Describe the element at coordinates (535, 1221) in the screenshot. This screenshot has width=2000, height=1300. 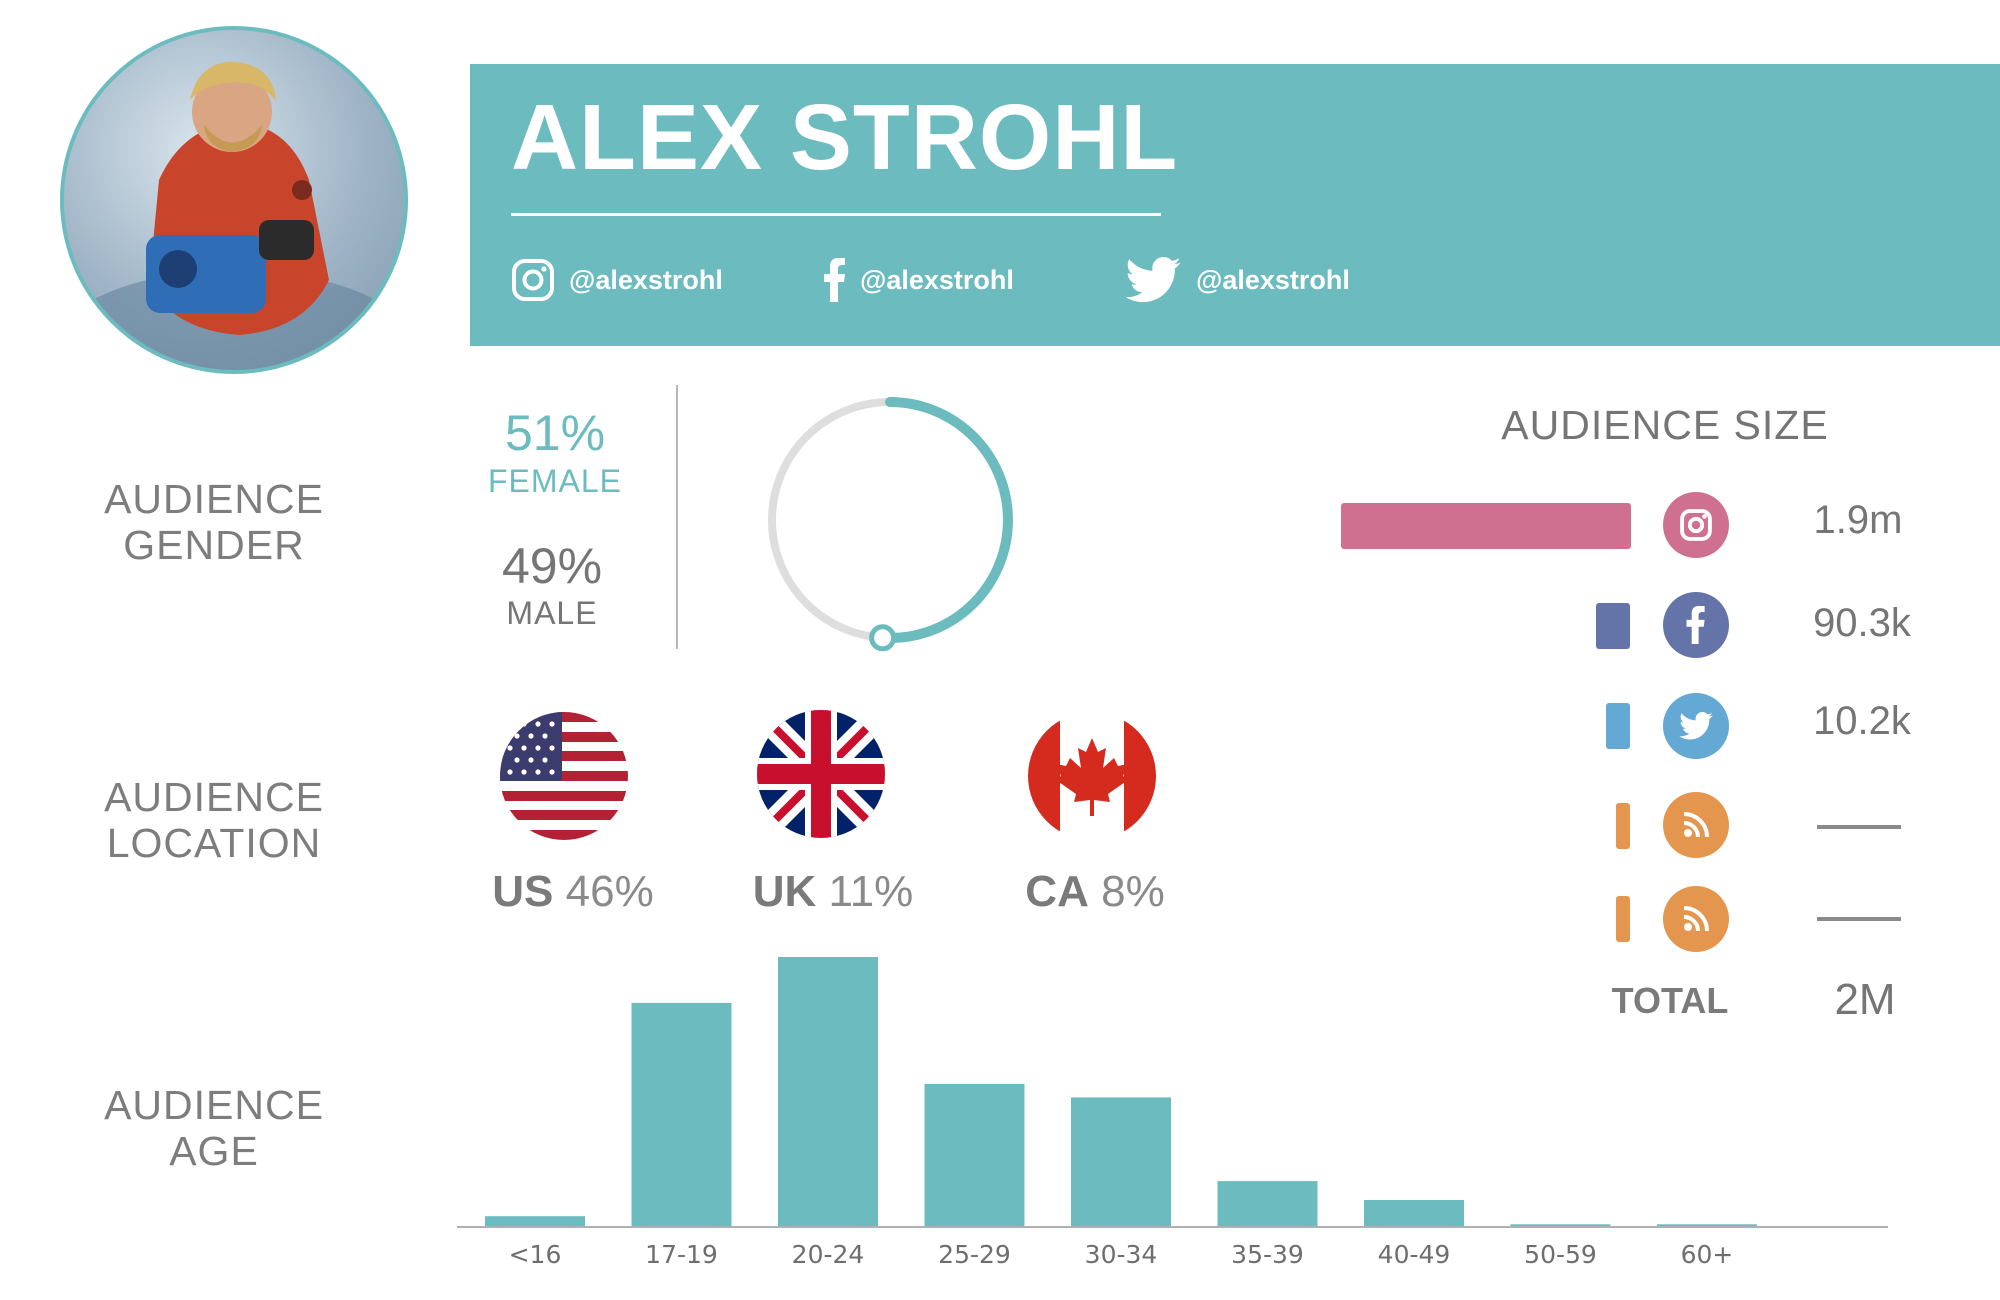
I see `age-bar-<16` at that location.